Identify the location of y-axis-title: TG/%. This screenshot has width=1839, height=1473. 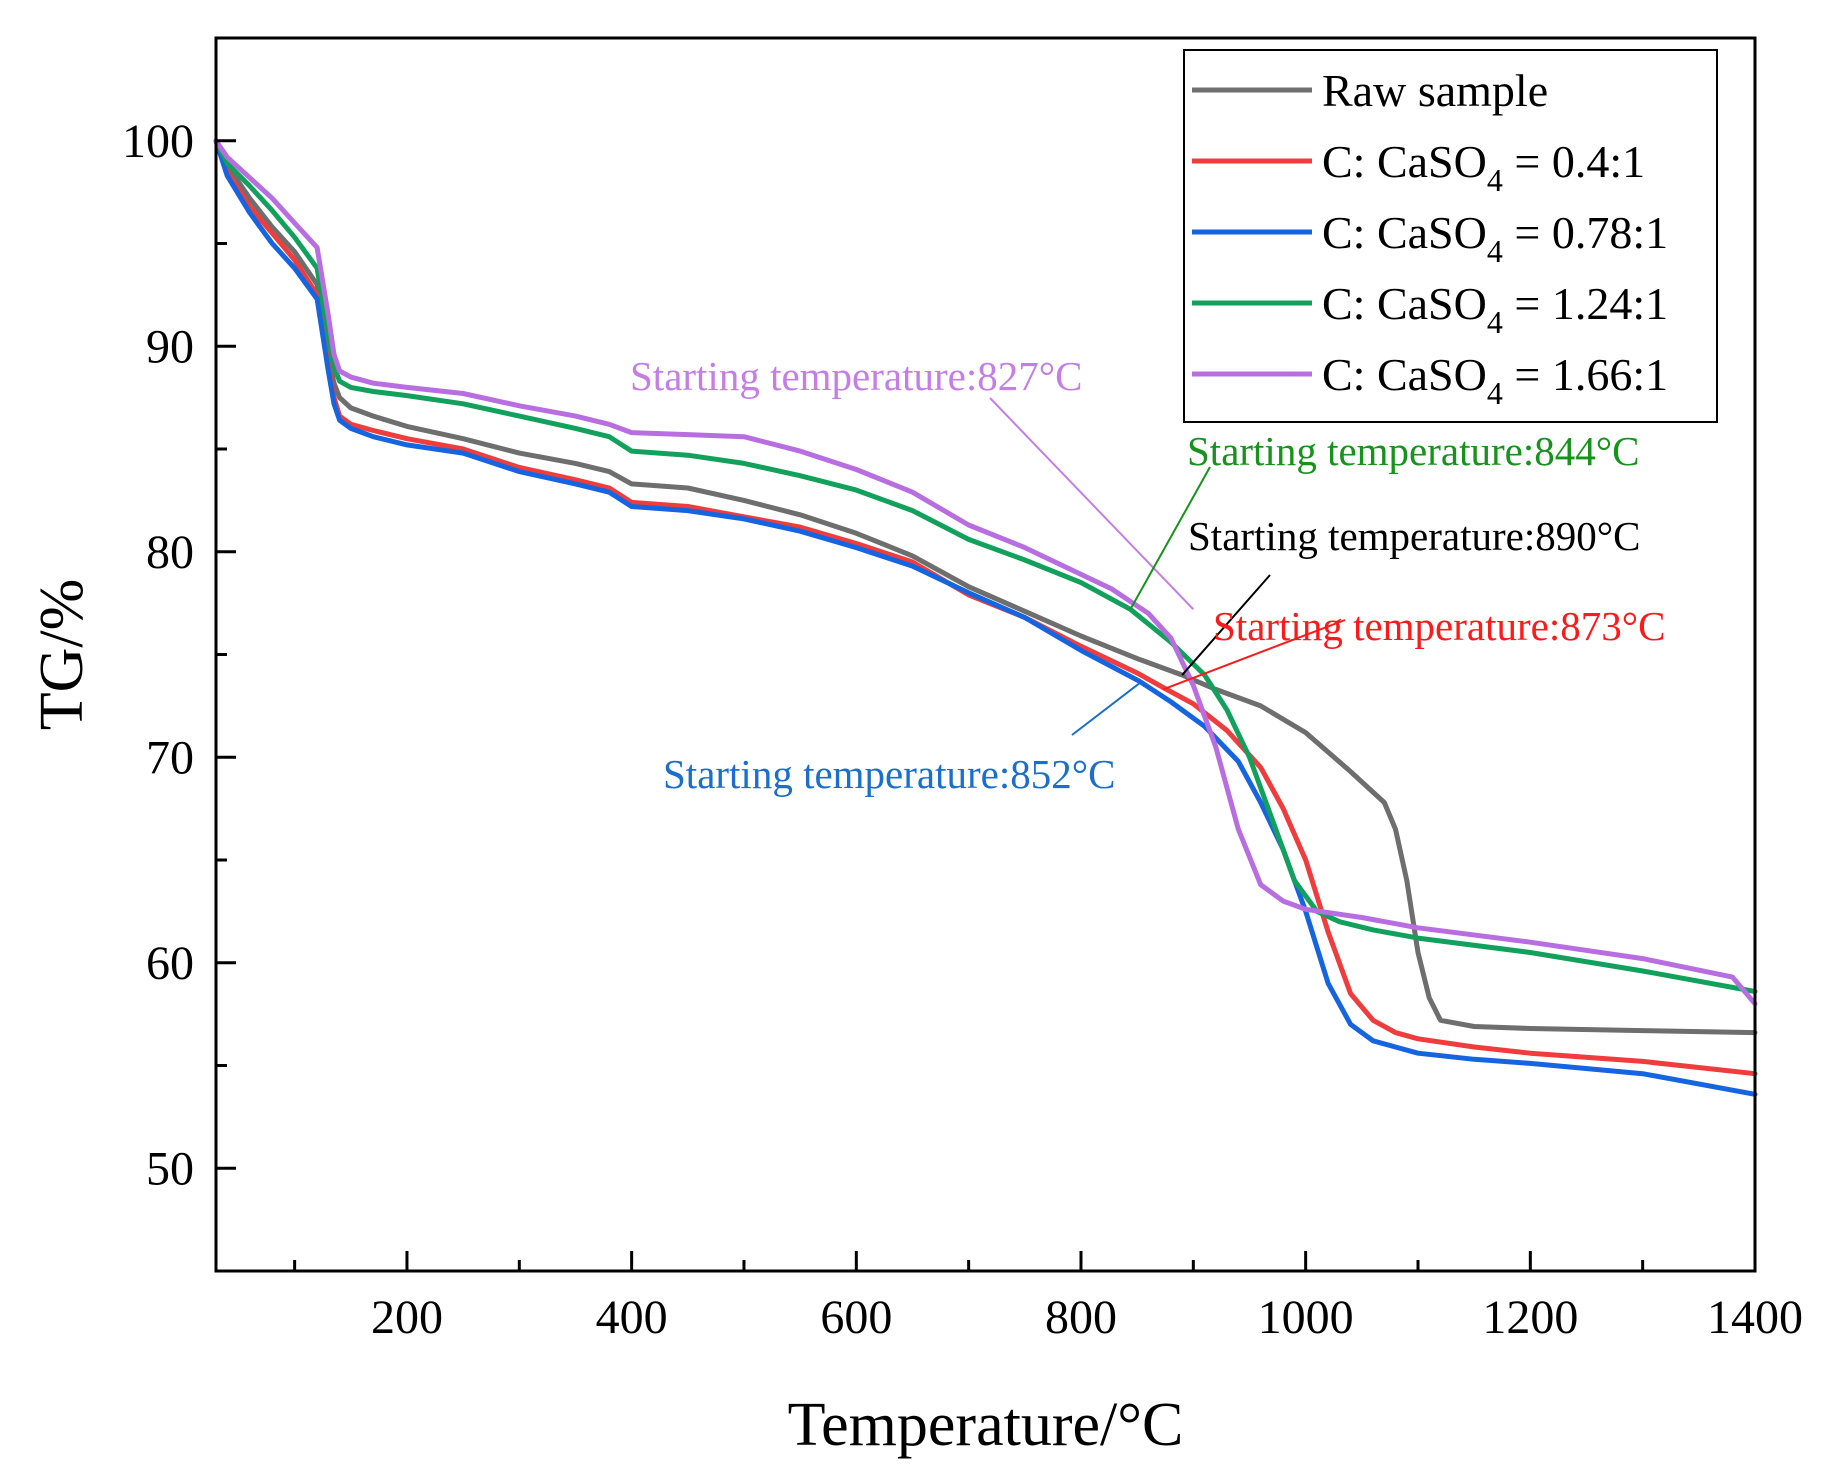
(62, 655).